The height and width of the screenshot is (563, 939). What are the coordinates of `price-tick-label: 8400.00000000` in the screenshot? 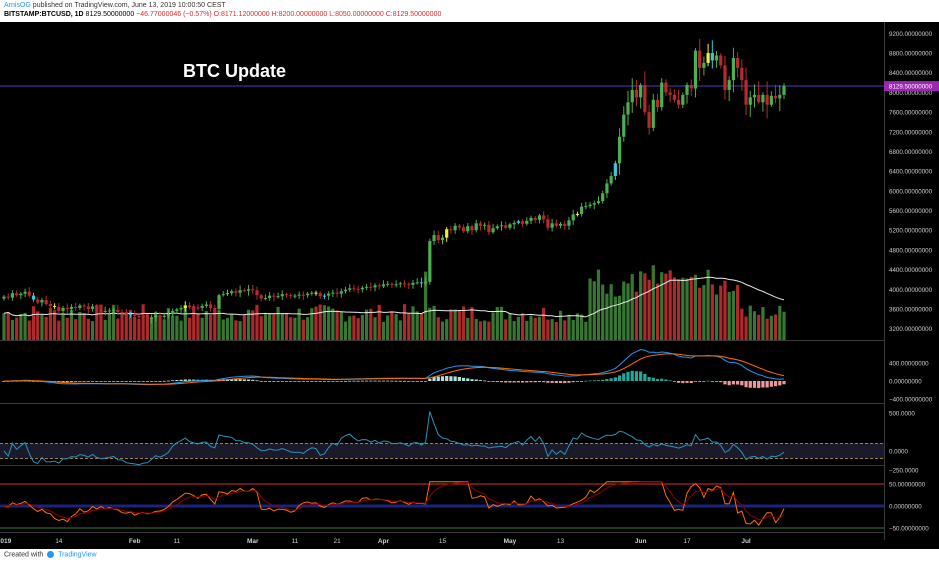 It's located at (911, 73).